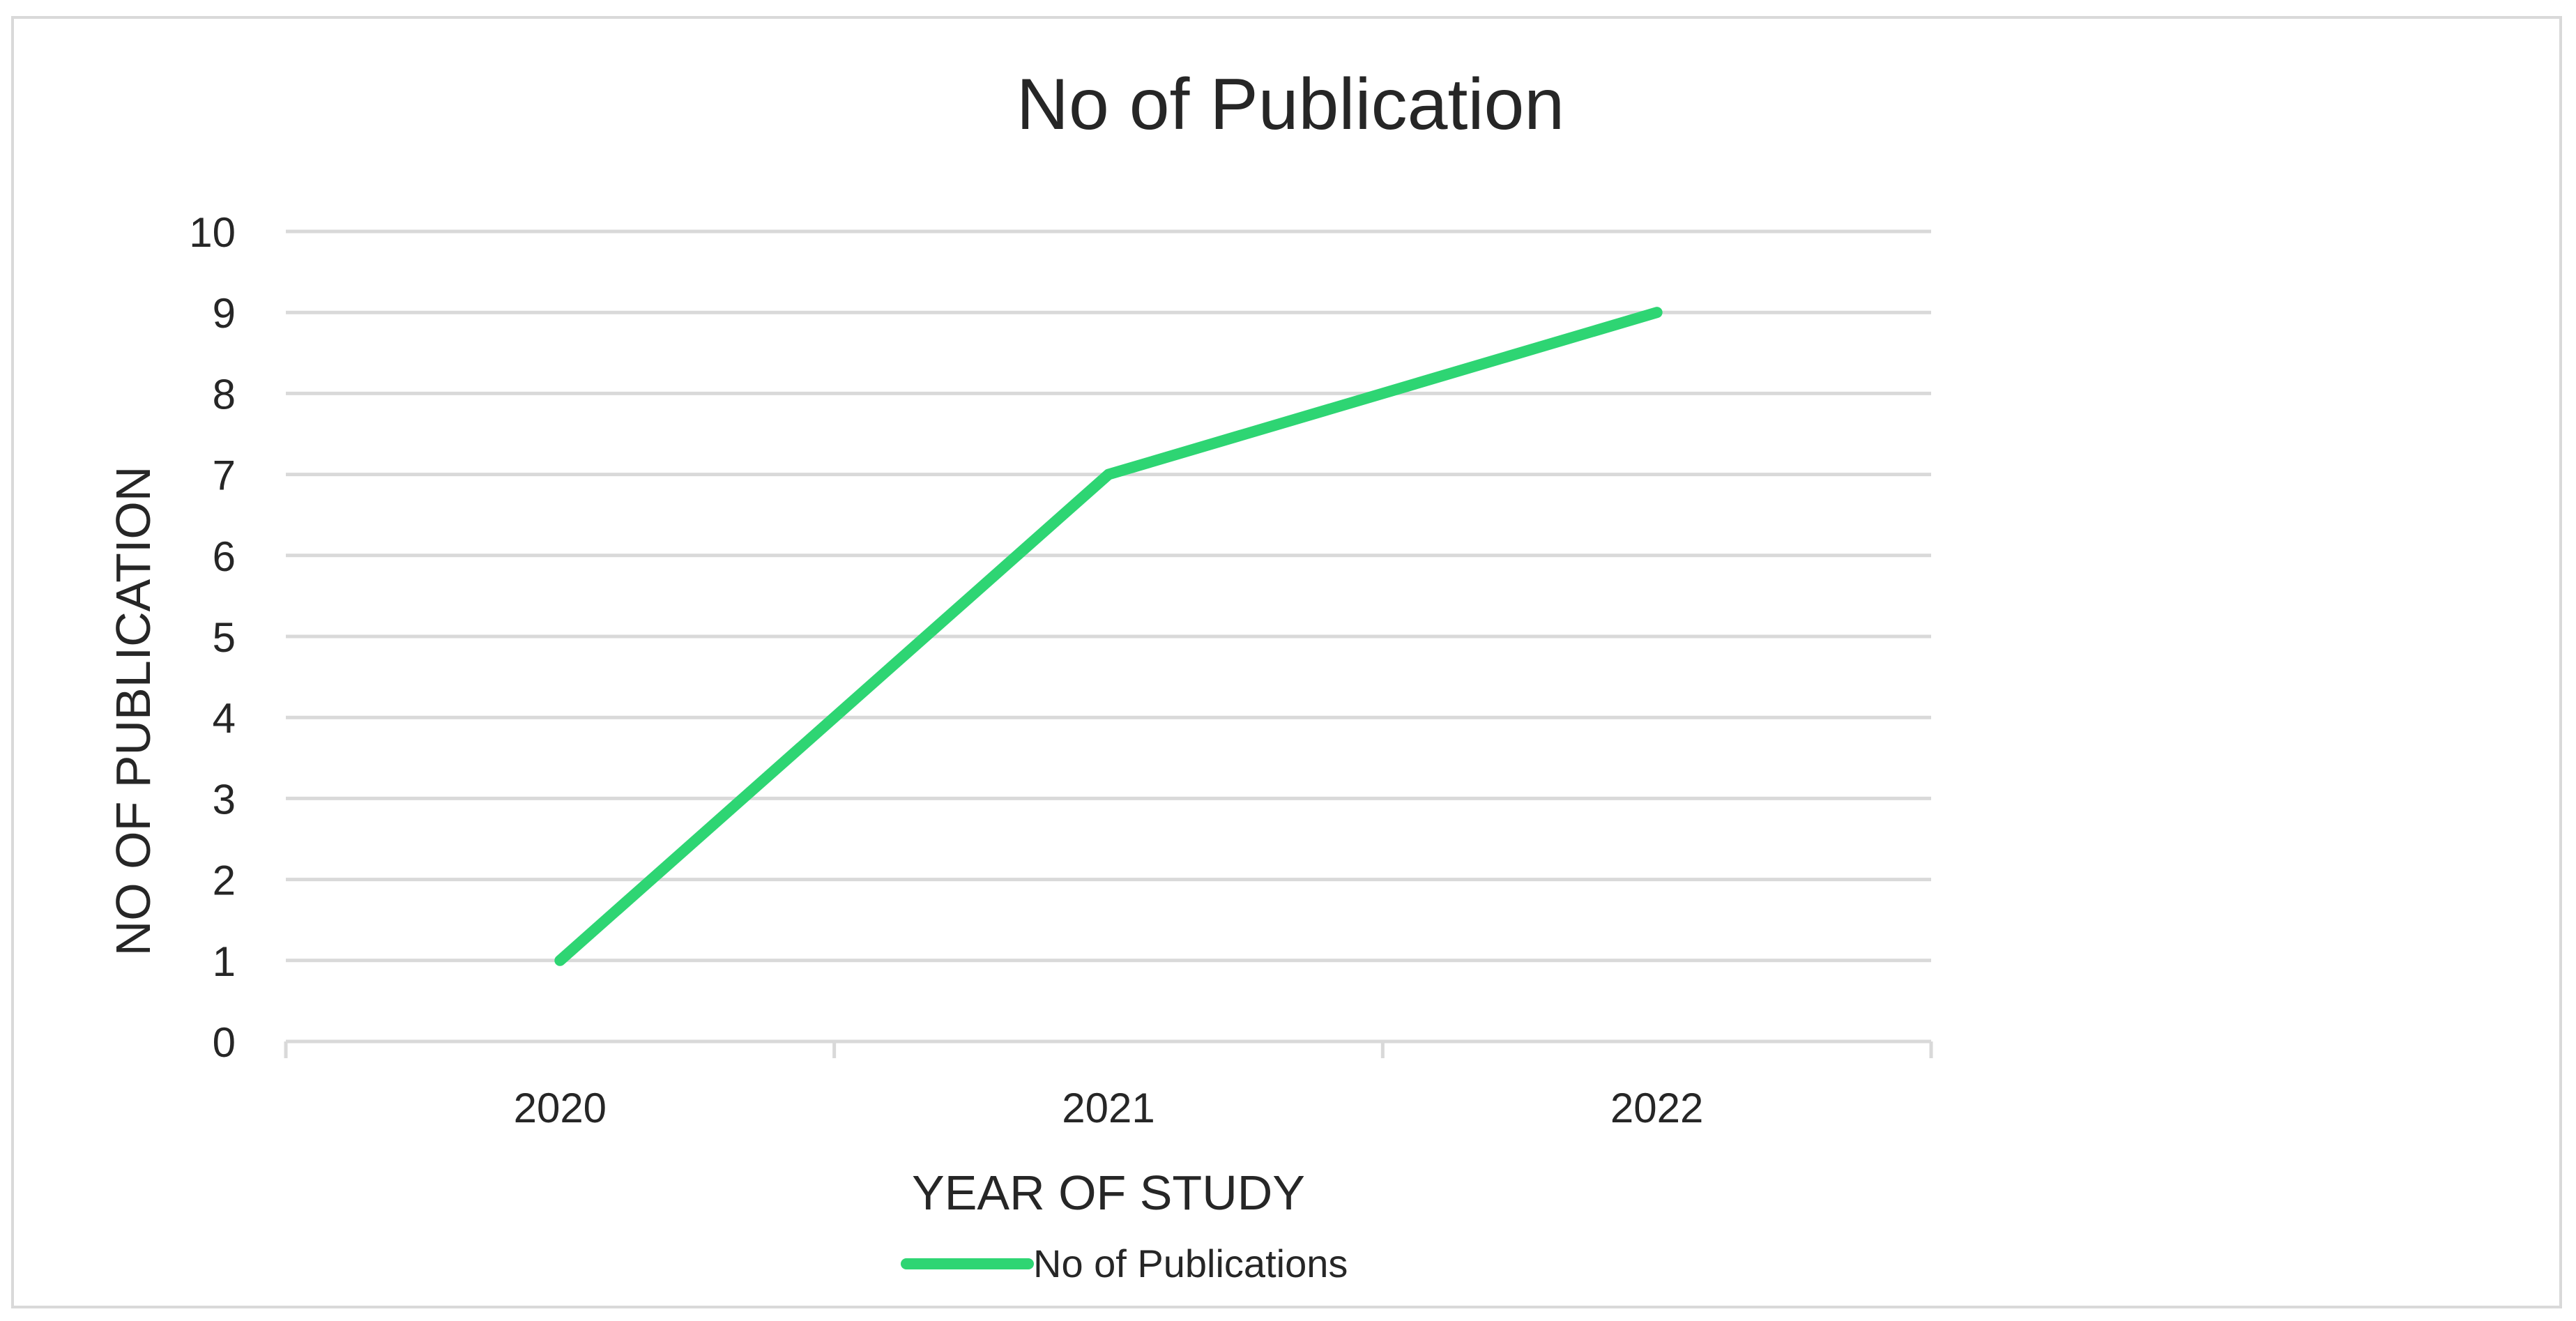 The height and width of the screenshot is (1321, 2576). Describe the element at coordinates (1656, 1108) in the screenshot. I see `x-tick-label: 2022` at that location.